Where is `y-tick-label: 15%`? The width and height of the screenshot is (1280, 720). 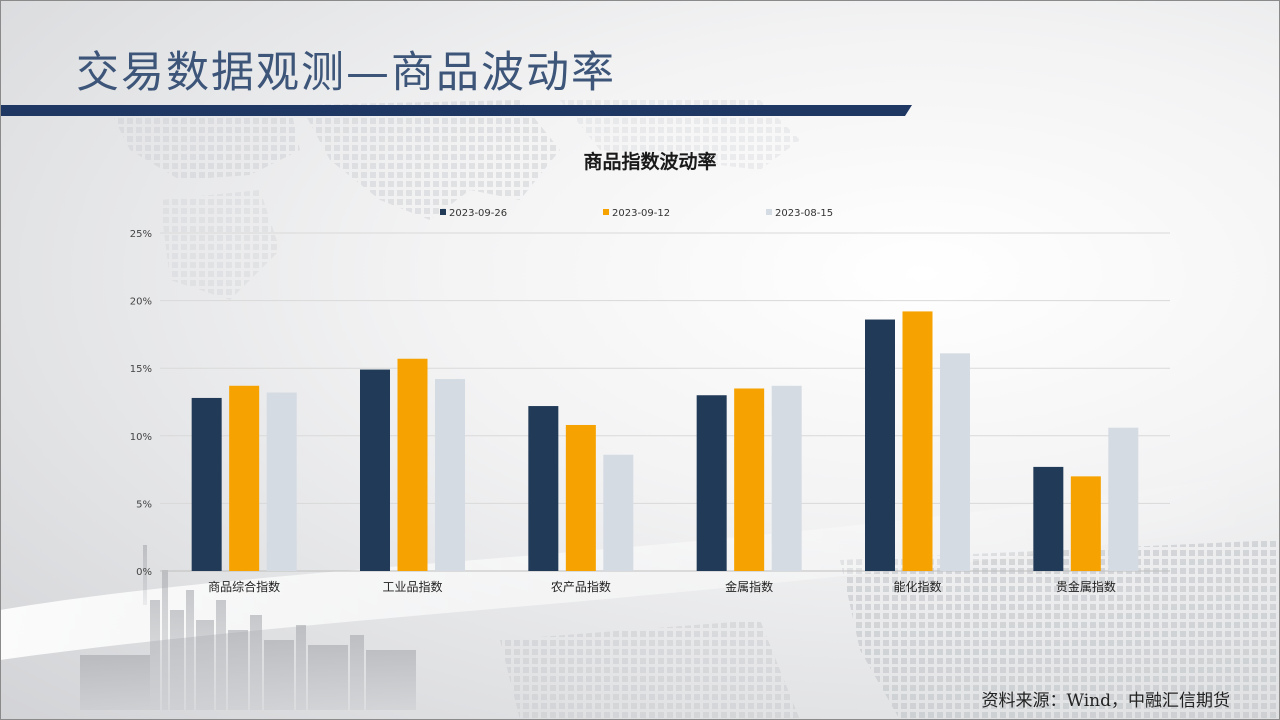 y-tick-label: 15% is located at coordinates (141, 369).